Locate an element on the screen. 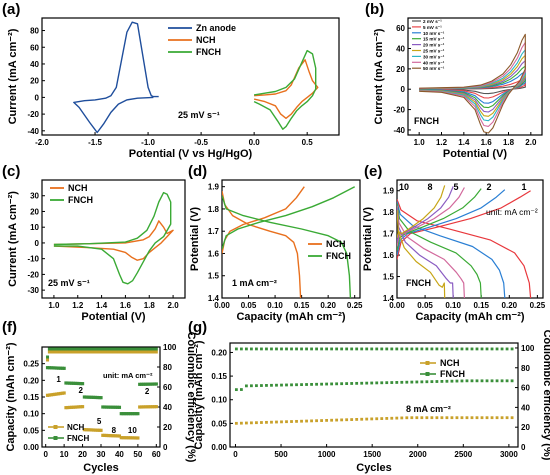 This screenshot has width=550, height=475. legend-label: 10 mV s⁻¹ is located at coordinates (434, 33).